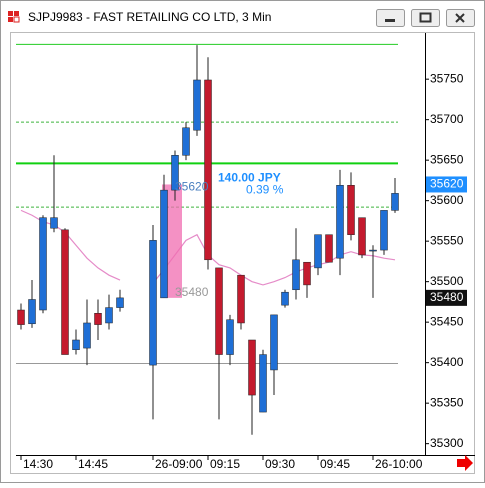  What do you see at coordinates (280, 464) in the screenshot?
I see `x-tick-label: 09:30` at bounding box center [280, 464].